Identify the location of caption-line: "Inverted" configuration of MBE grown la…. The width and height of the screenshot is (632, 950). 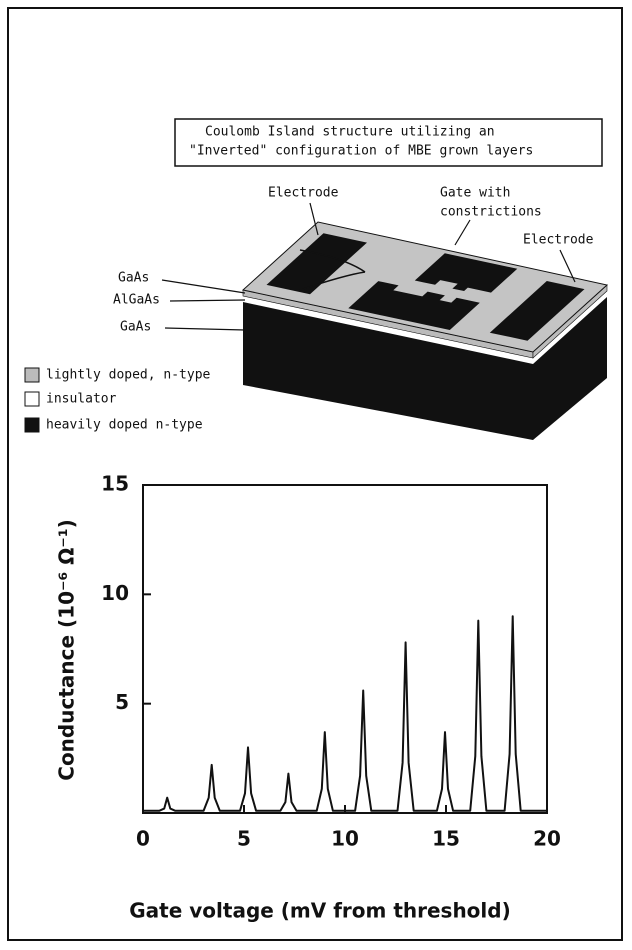
(361, 151).